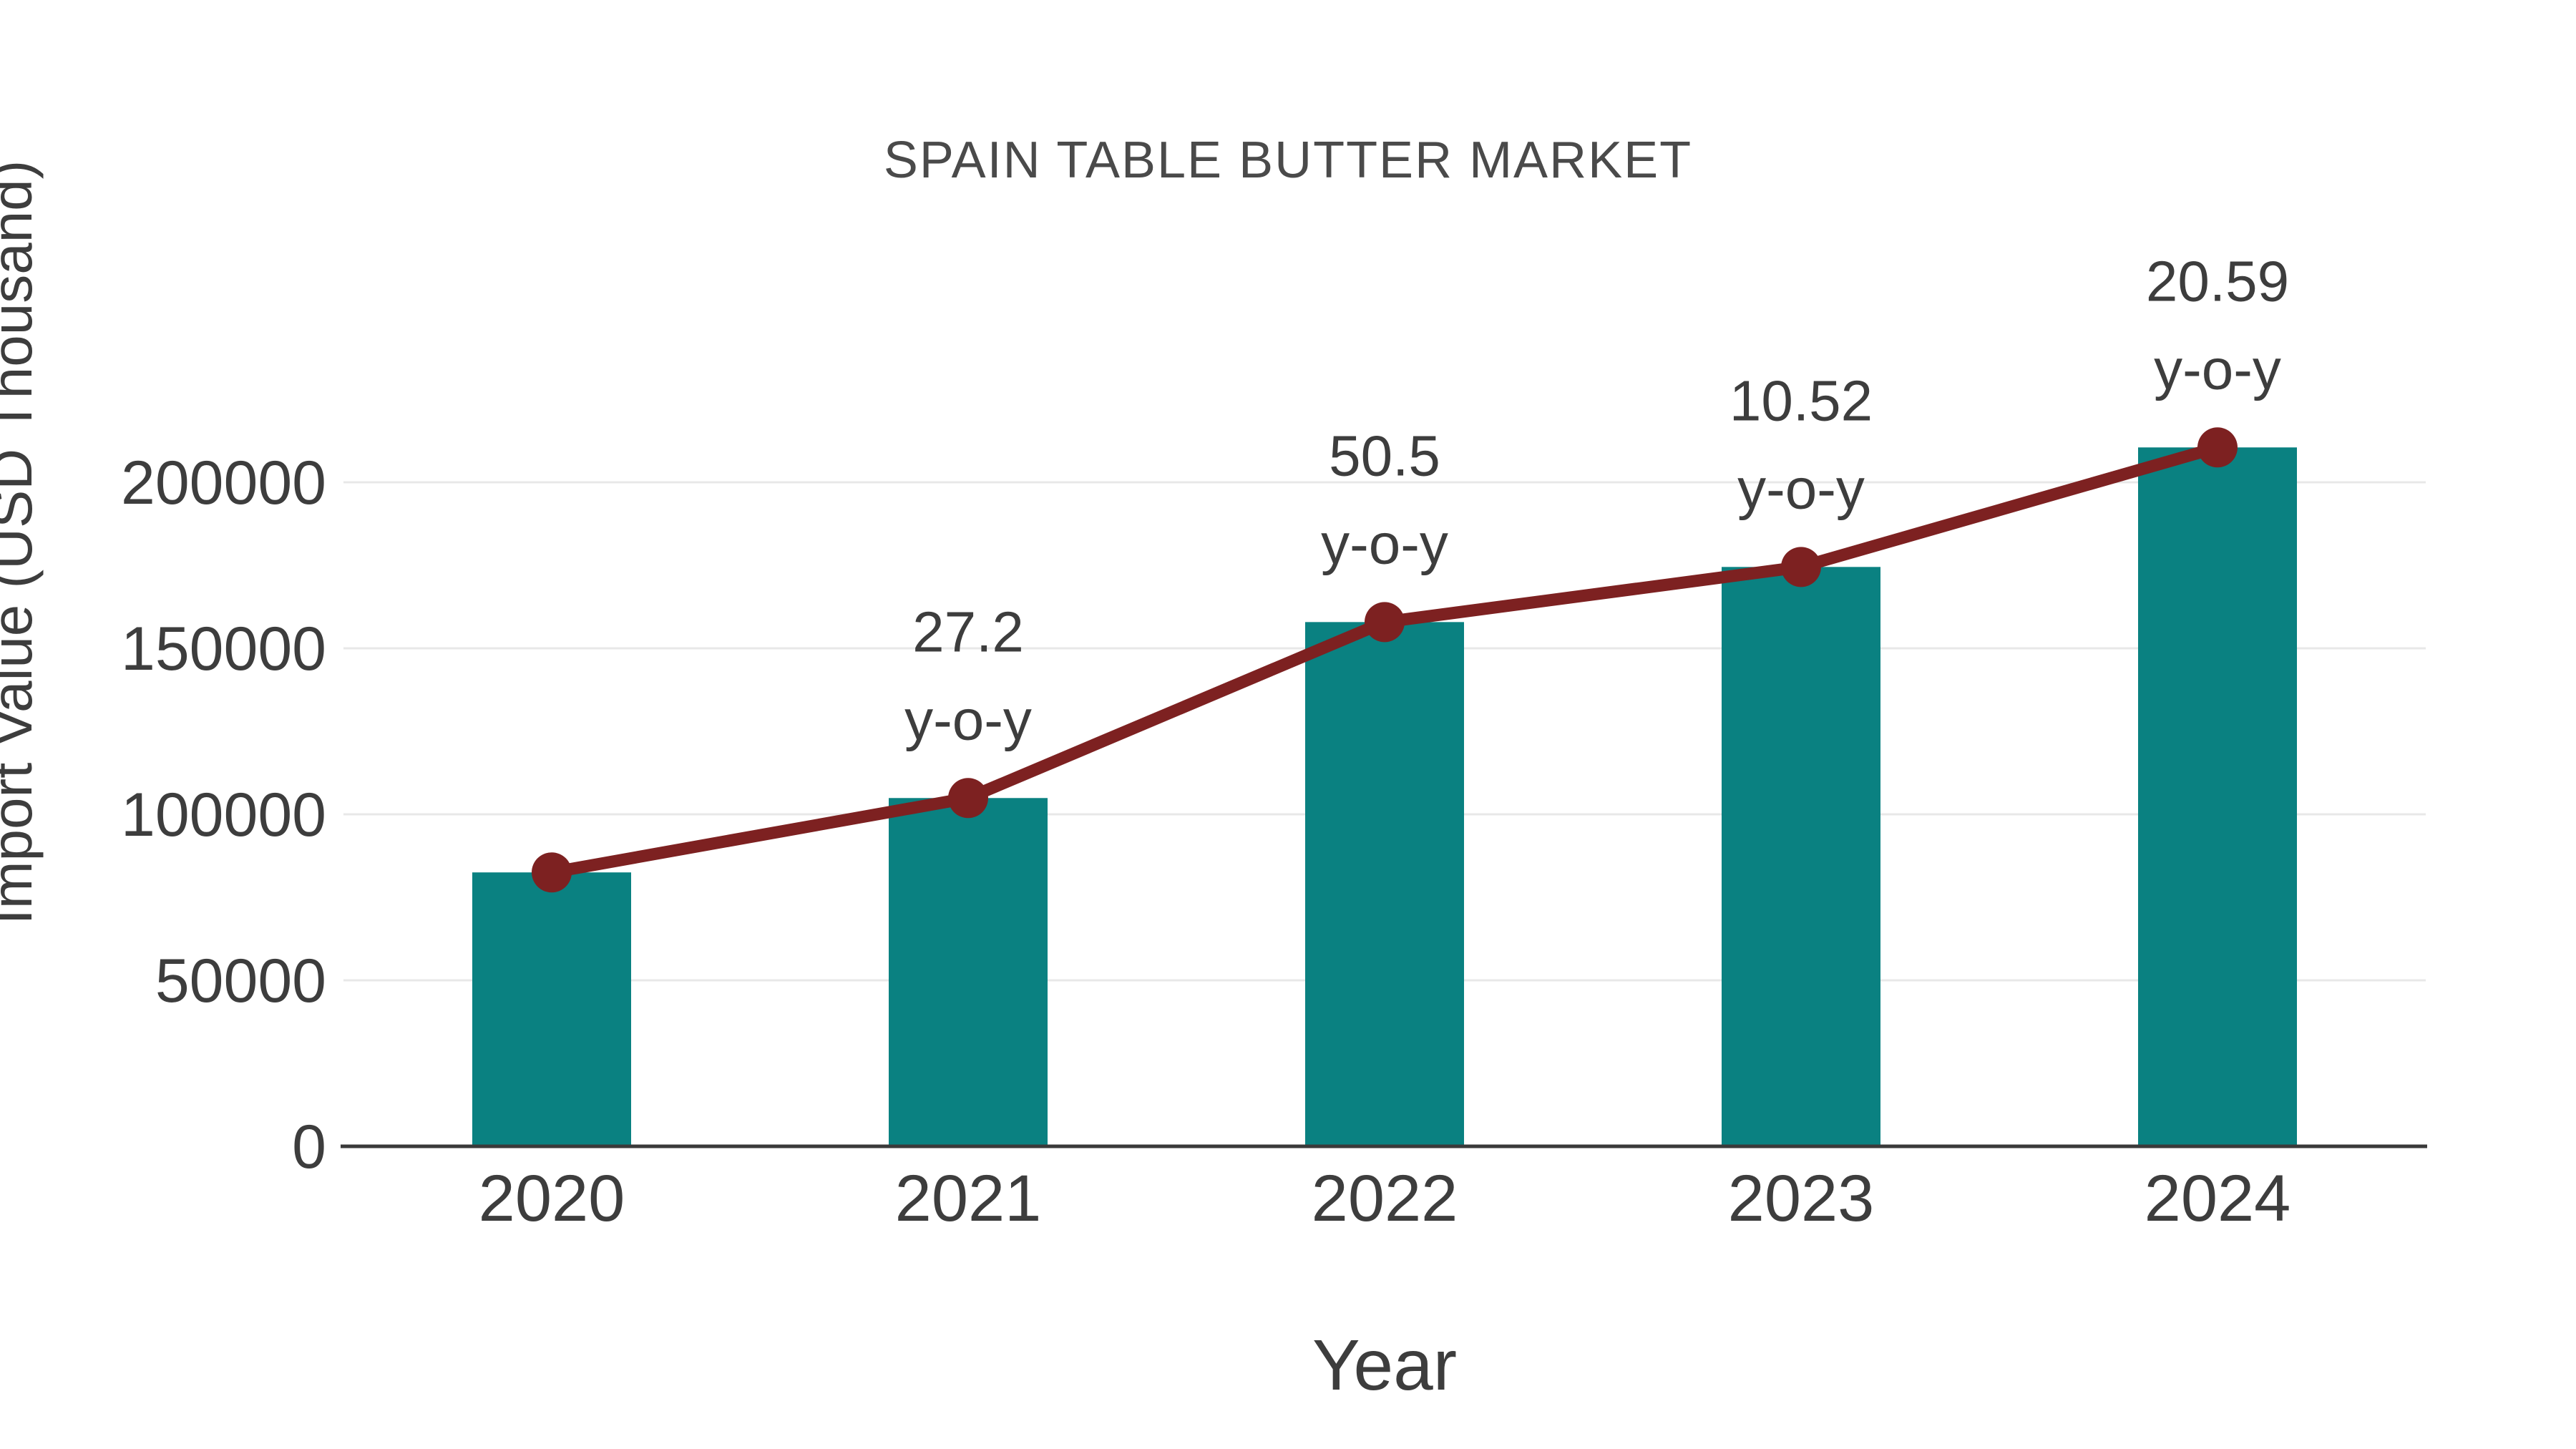 This screenshot has width=2576, height=1449. I want to click on line-marker-2023, so click(1801, 567).